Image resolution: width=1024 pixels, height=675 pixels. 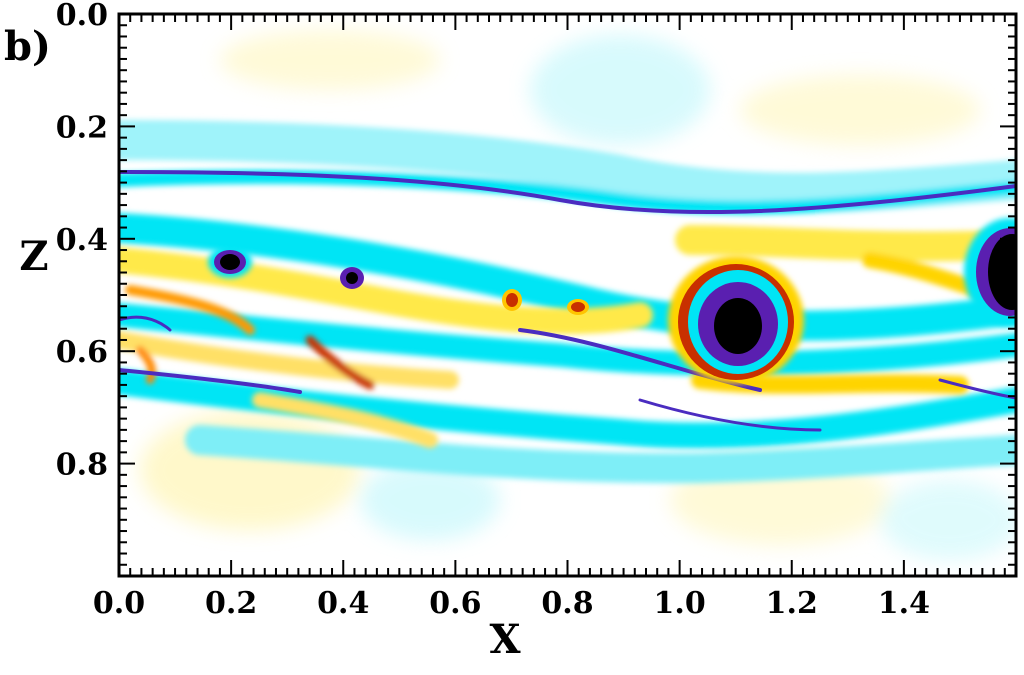 I want to click on x-tick-label: 0.0, so click(x=119, y=603).